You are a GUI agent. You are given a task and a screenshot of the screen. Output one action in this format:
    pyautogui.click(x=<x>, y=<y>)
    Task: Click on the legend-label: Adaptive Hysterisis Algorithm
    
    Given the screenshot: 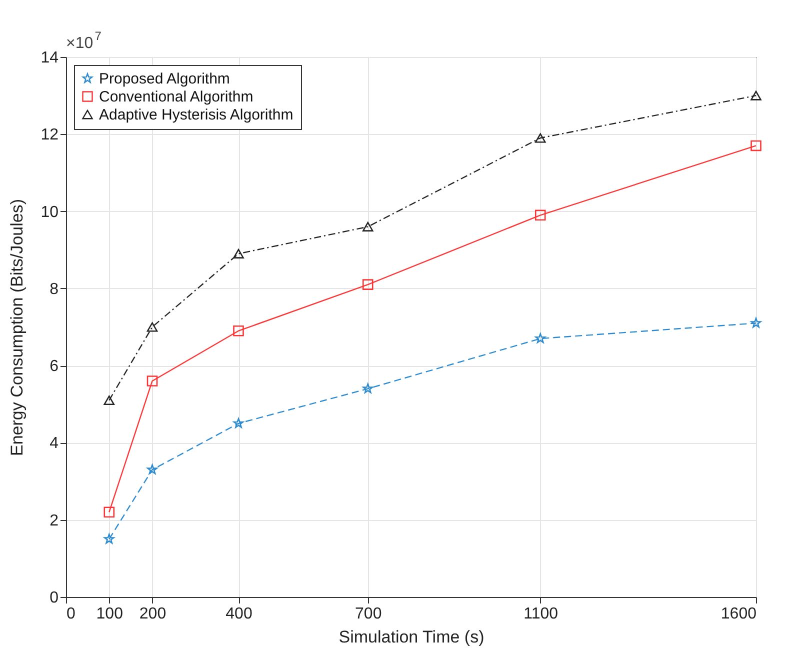 What is the action you would take?
    pyautogui.click(x=196, y=115)
    